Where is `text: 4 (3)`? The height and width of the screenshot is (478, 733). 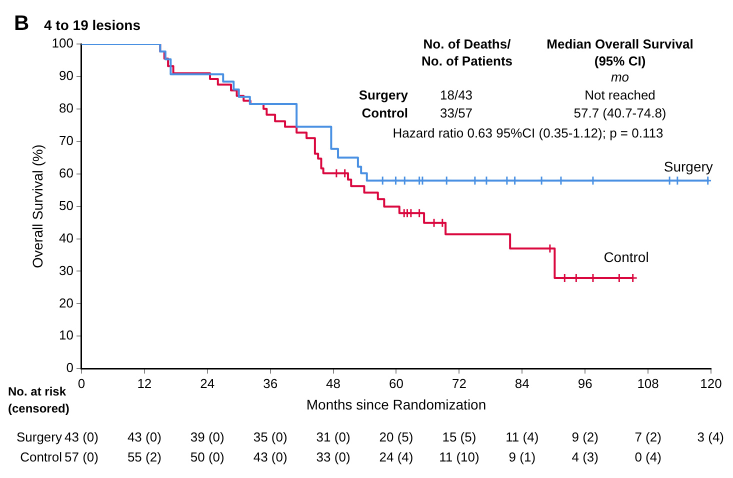
text: 4 (3) is located at coordinates (585, 457).